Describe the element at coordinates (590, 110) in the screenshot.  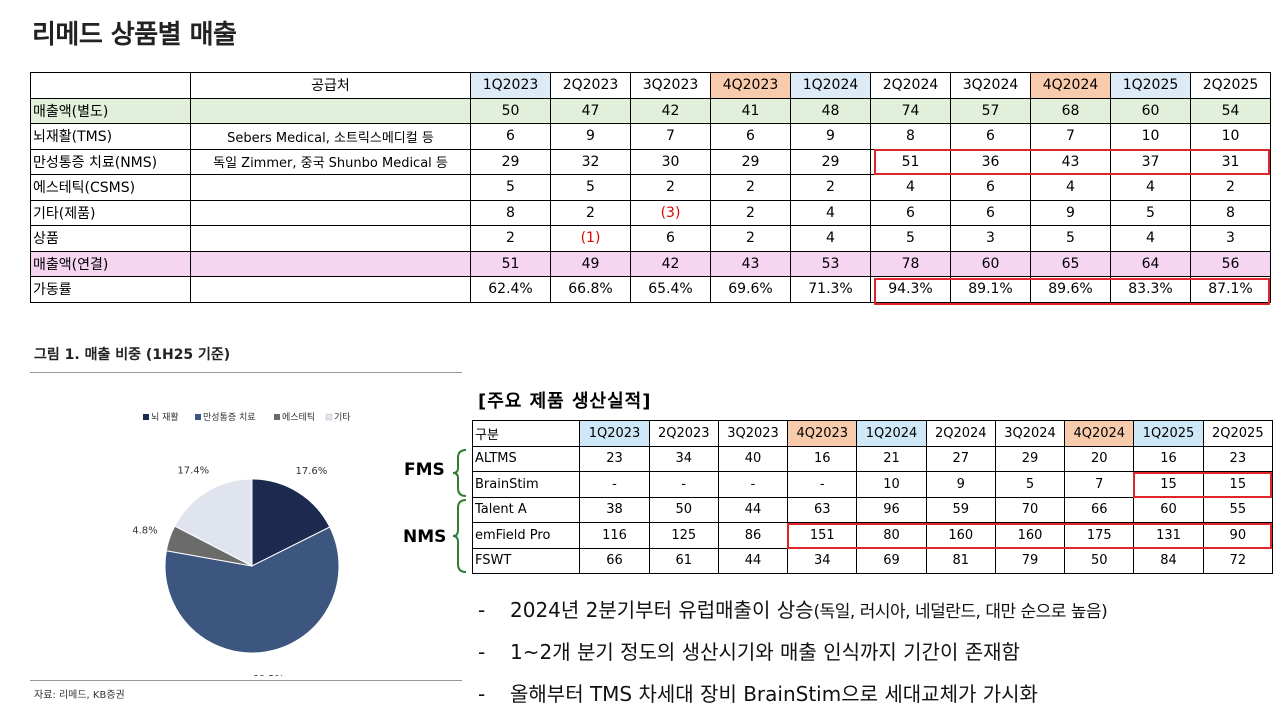
I see `value-cell: 47` at that location.